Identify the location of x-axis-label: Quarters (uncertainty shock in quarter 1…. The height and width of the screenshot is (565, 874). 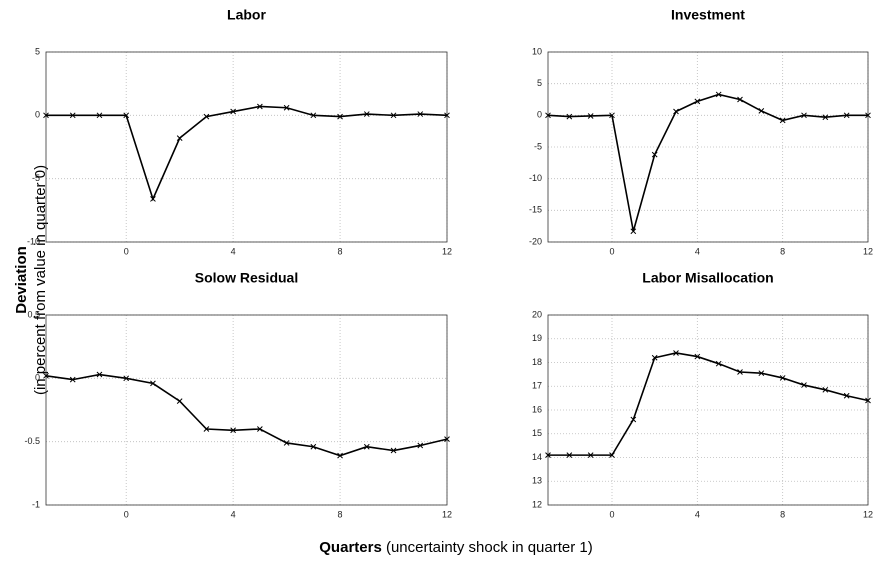
(455, 547).